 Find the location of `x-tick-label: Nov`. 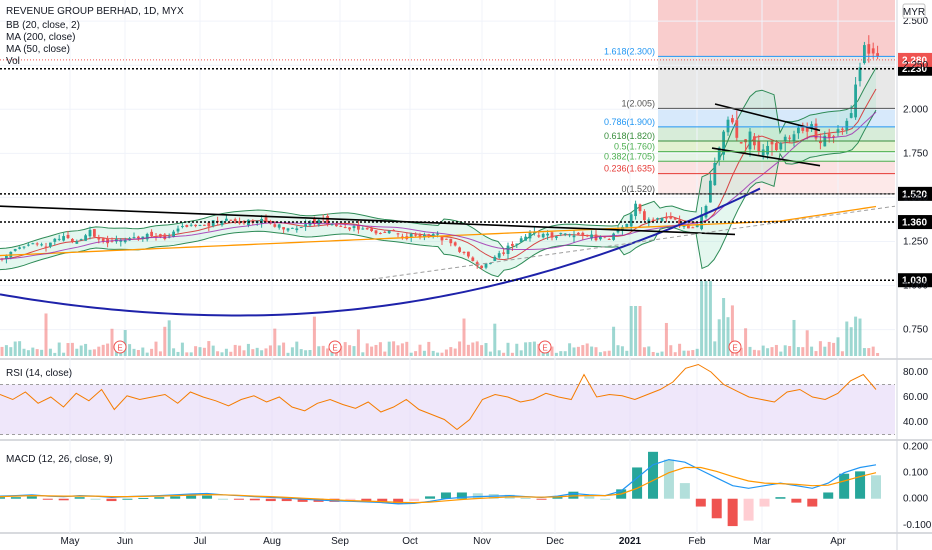

x-tick-label: Nov is located at coordinates (482, 541).